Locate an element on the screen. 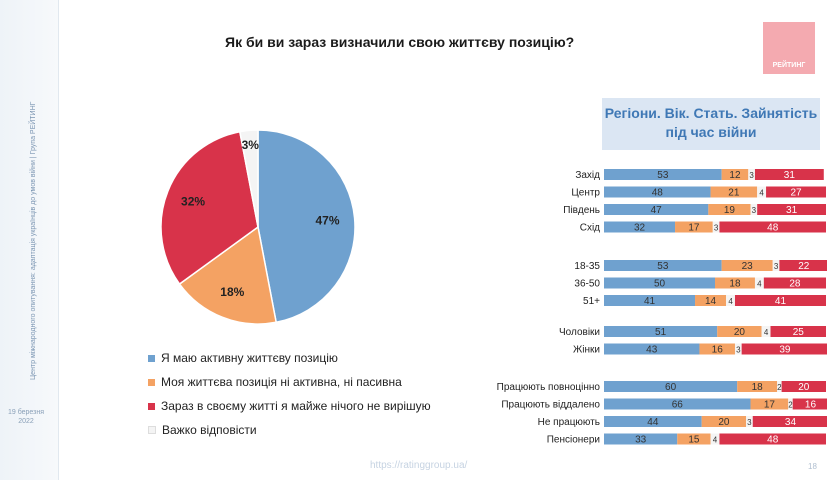 This screenshot has height=480, width=827. bar-value-label: 41 is located at coordinates (781, 301).